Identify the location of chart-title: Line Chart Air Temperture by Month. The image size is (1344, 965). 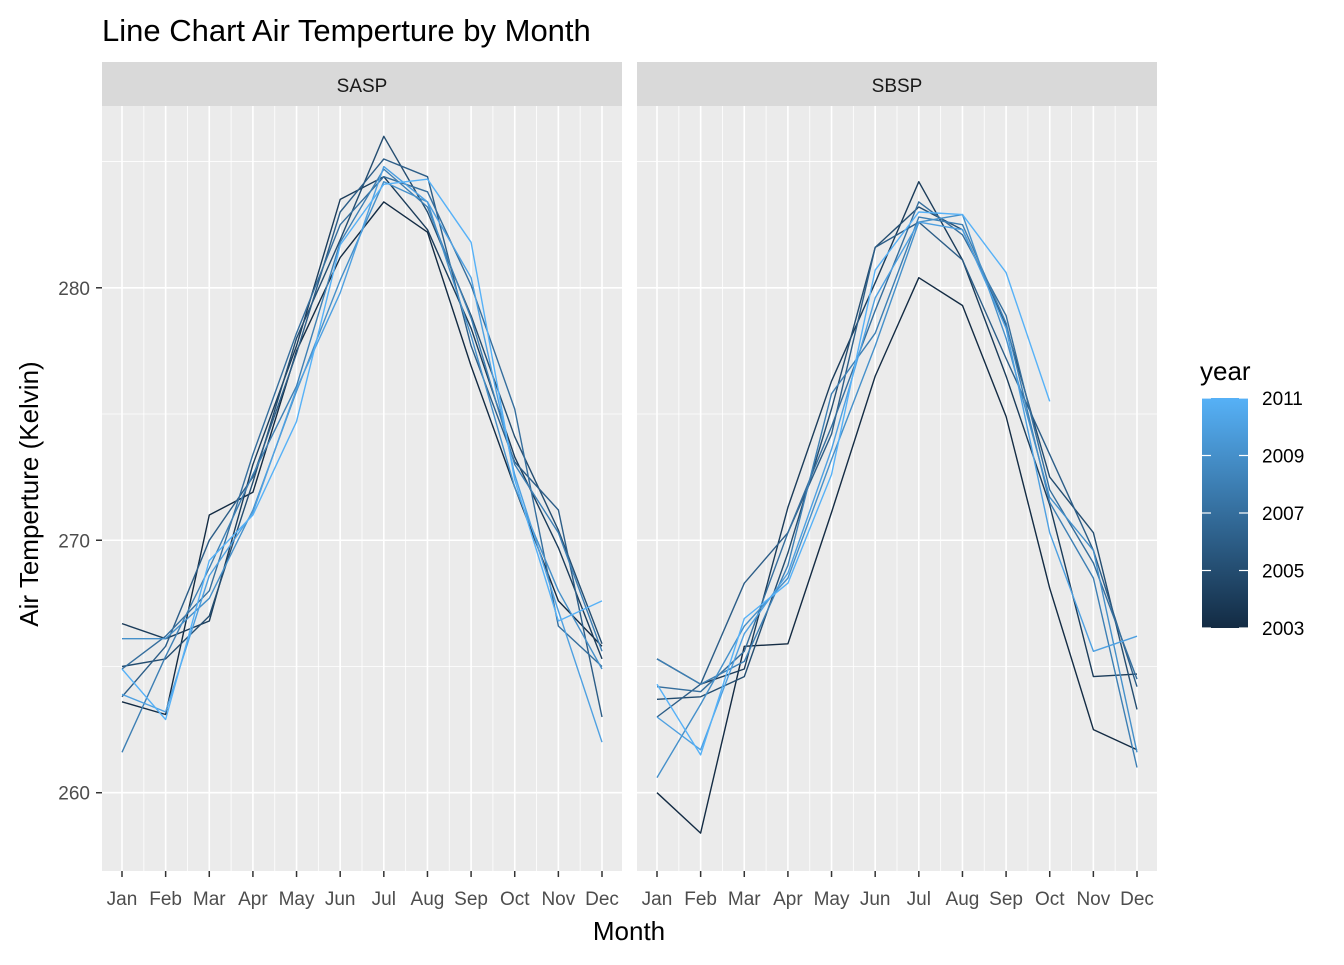
(346, 30).